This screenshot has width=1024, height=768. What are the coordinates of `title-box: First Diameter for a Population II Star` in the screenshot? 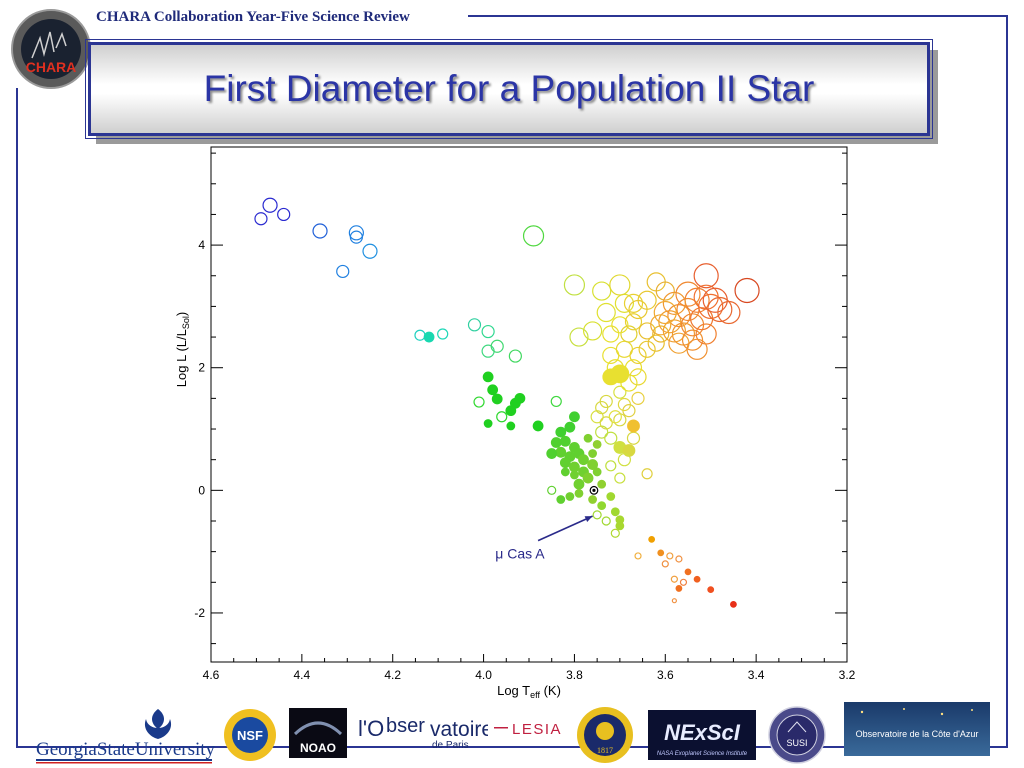 It's located at (509, 89).